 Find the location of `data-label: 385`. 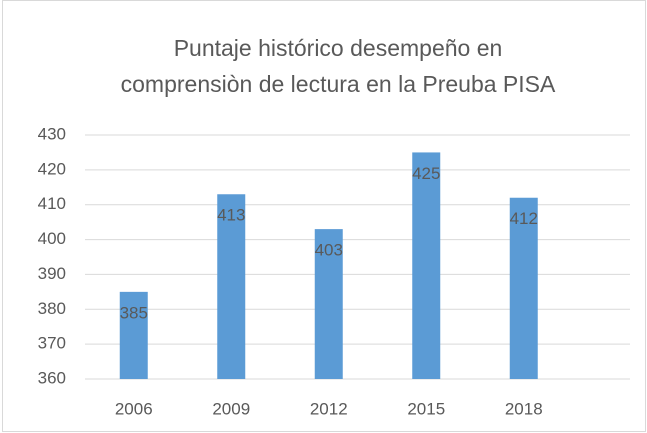

data-label: 385 is located at coordinates (134, 312).